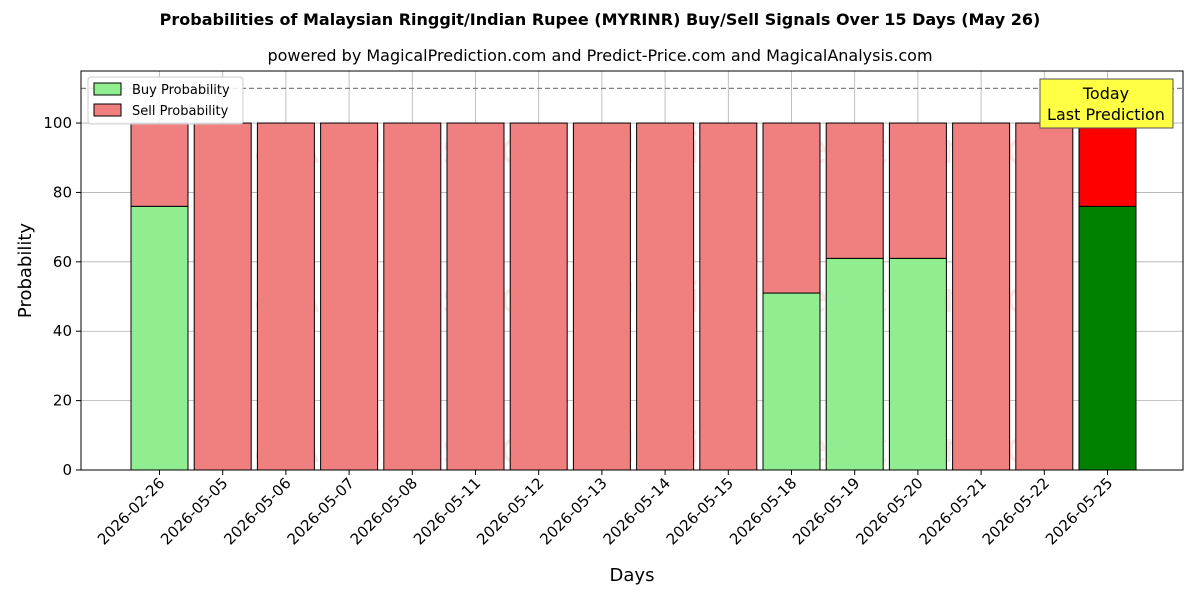 The height and width of the screenshot is (600, 1200). Describe the element at coordinates (889, 511) in the screenshot. I see `x-tick-label: 2026-05-20` at that location.